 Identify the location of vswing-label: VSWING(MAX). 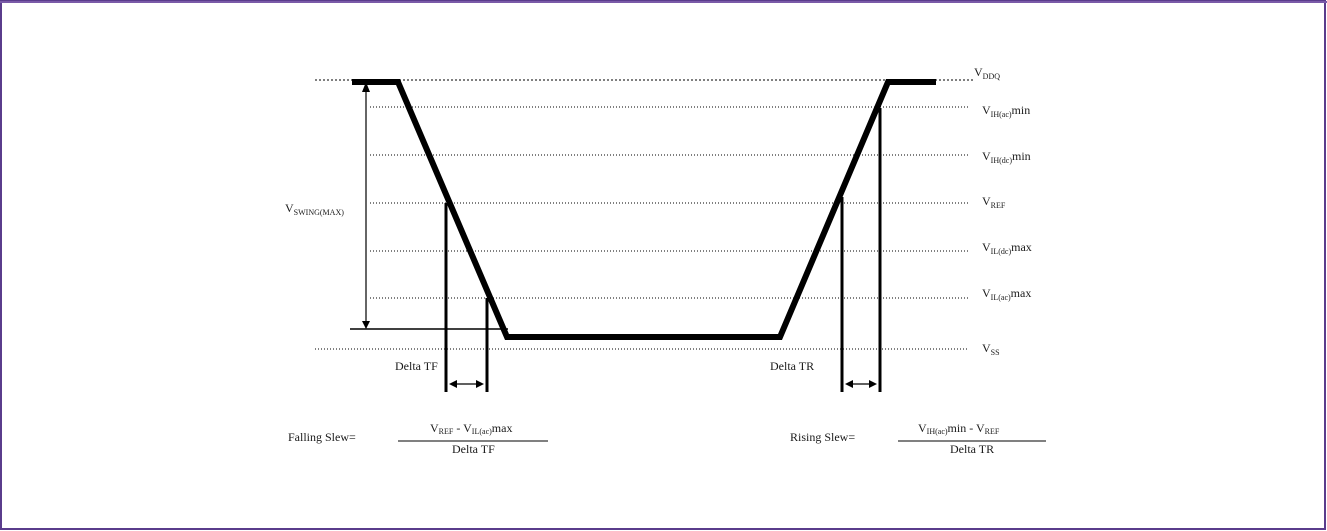
(314, 209).